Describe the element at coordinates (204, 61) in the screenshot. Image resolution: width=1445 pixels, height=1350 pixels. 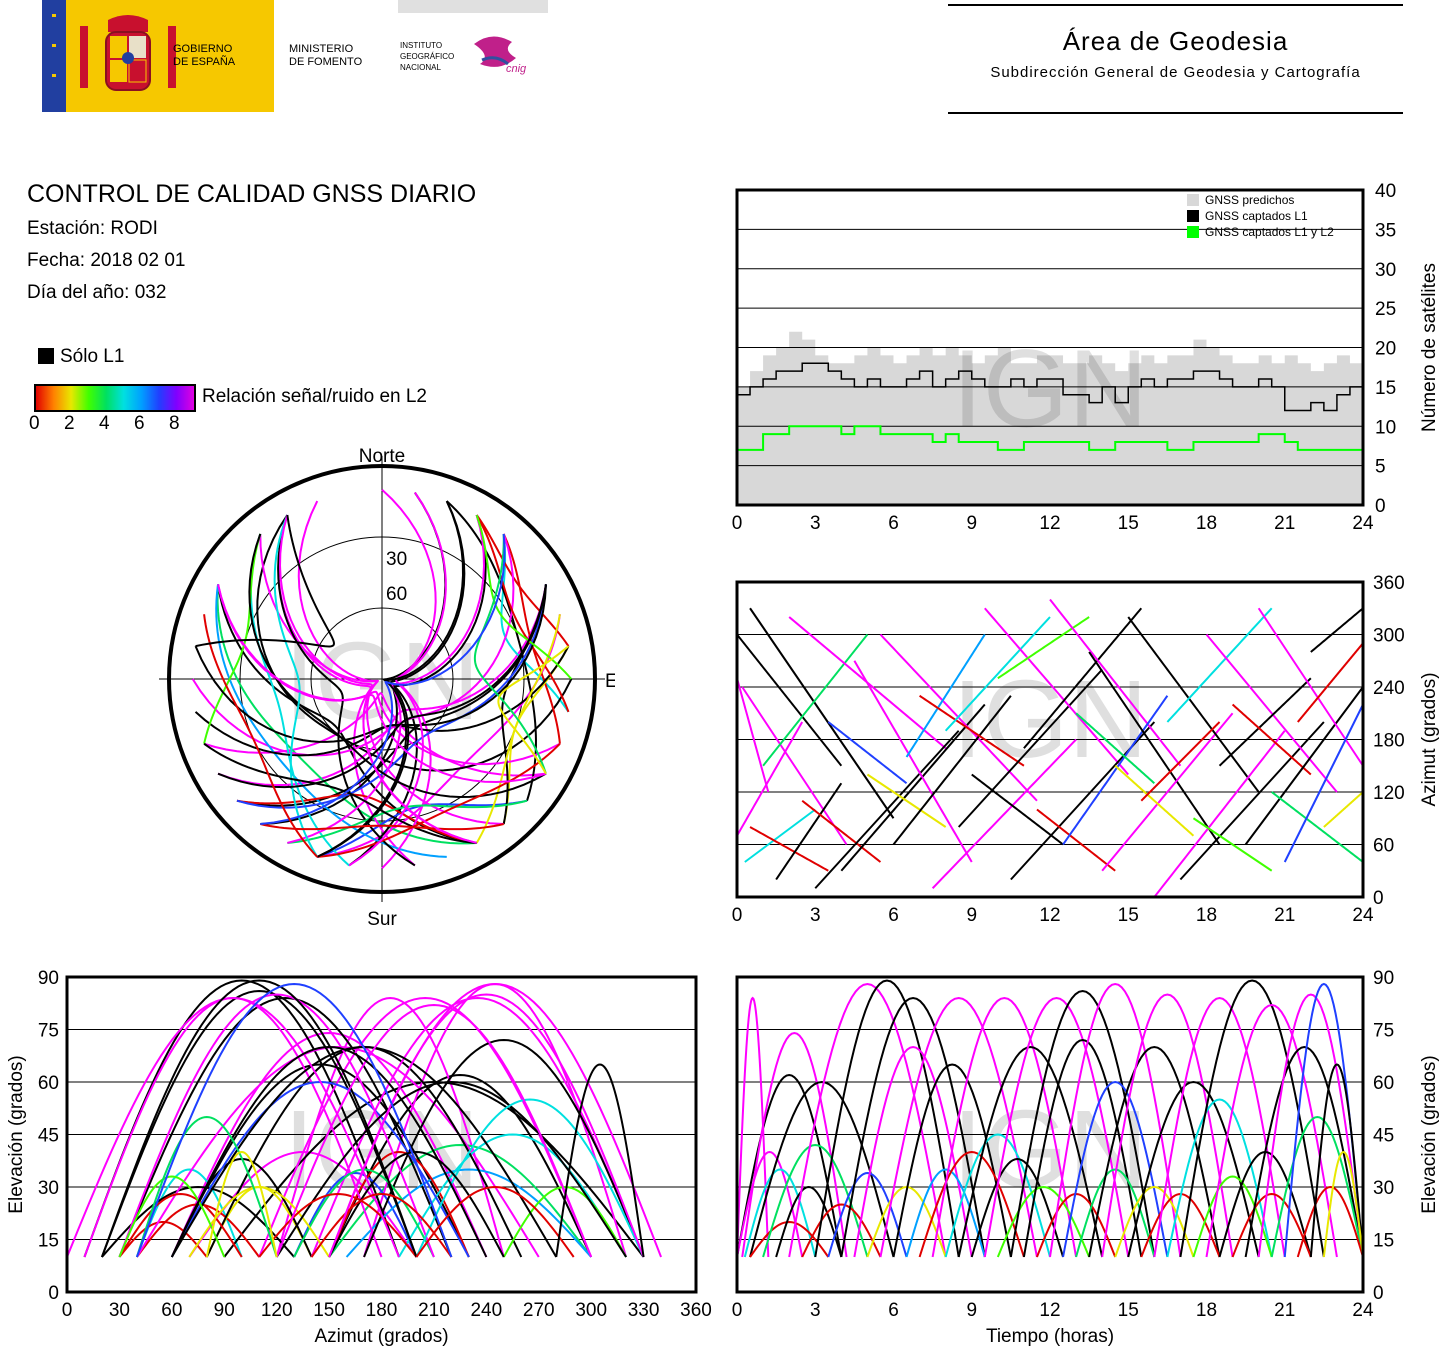
I see `gov-text-2: DE ESPAÑA` at that location.